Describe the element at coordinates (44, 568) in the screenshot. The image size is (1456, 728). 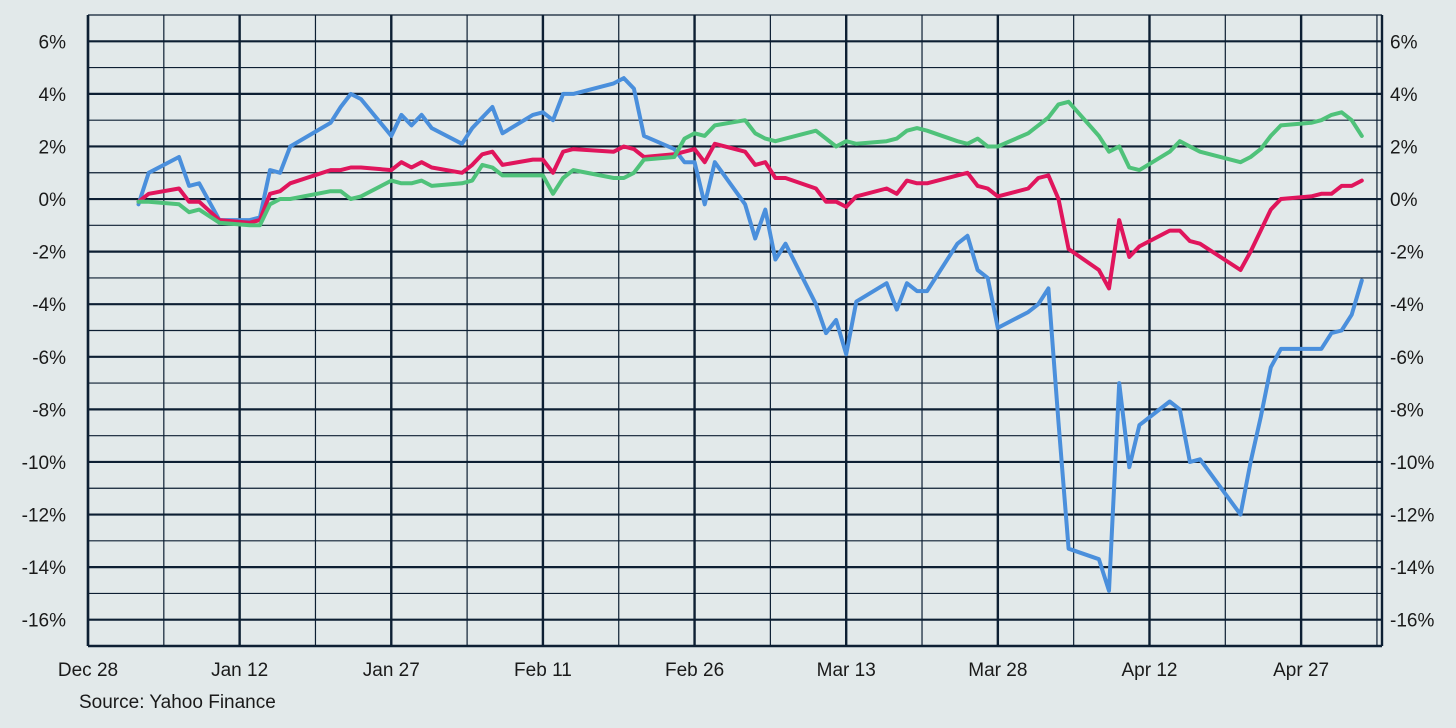
I see `y-tick-label-left: -14%` at that location.